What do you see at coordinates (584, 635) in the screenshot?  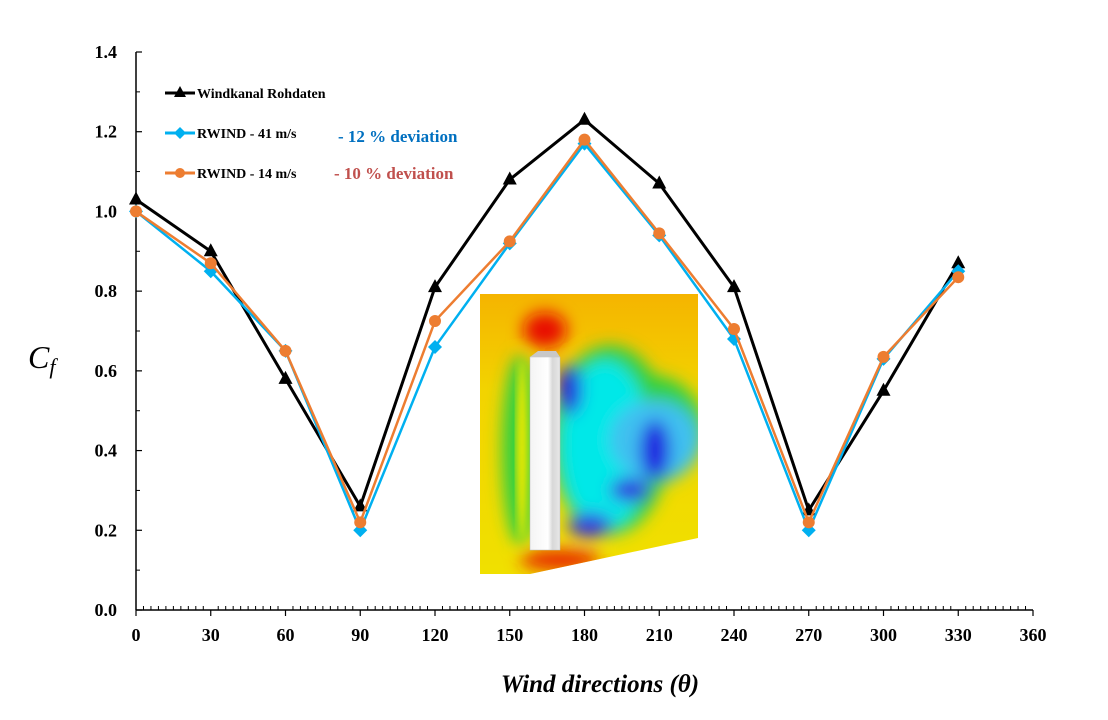 I see `x-tick-label: 180` at bounding box center [584, 635].